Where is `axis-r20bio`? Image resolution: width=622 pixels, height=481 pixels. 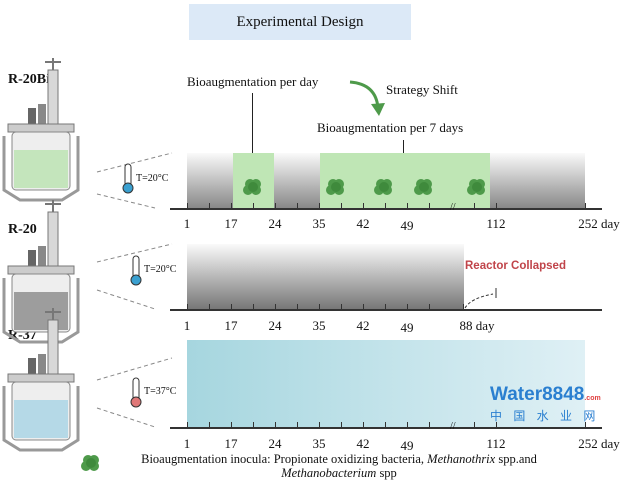 axis-r20bio is located at coordinates (386, 209).